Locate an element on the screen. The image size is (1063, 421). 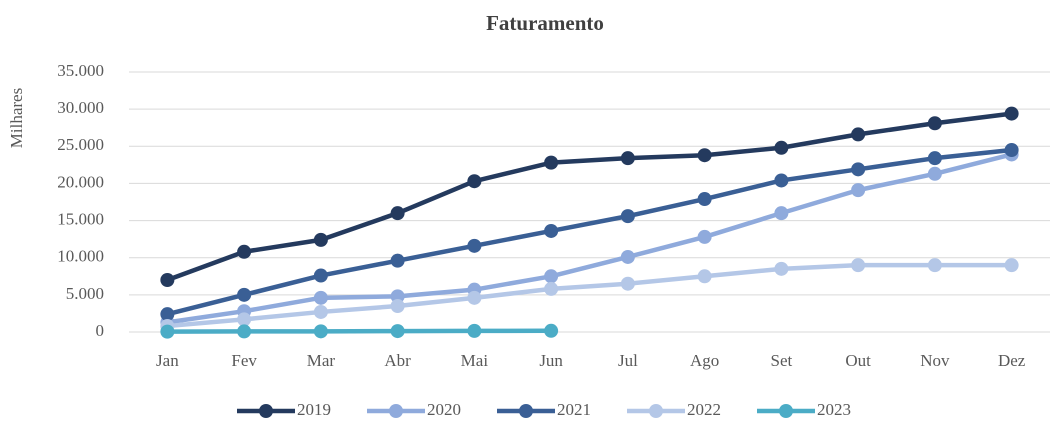
x-tick-label: Mai is located at coordinates (475, 360).